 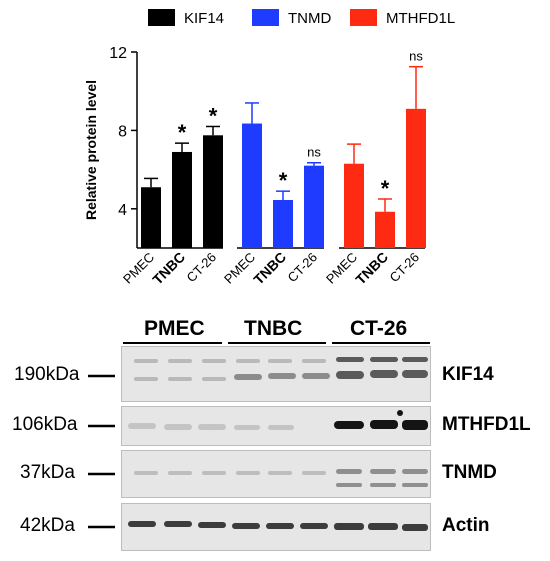 What do you see at coordinates (363, 17) in the screenshot?
I see `legend-swatch-mthfd1l` at bounding box center [363, 17].